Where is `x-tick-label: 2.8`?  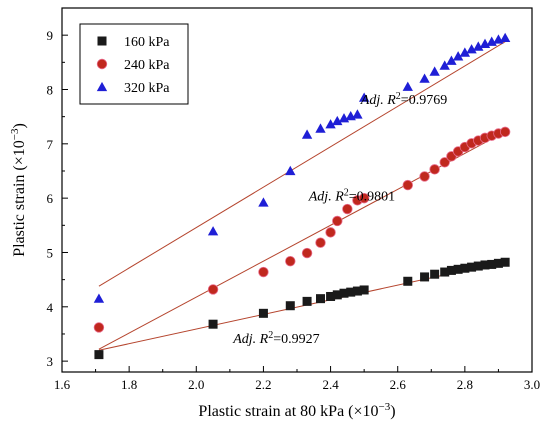 x-tick-label: 2.8 is located at coordinates (465, 384).